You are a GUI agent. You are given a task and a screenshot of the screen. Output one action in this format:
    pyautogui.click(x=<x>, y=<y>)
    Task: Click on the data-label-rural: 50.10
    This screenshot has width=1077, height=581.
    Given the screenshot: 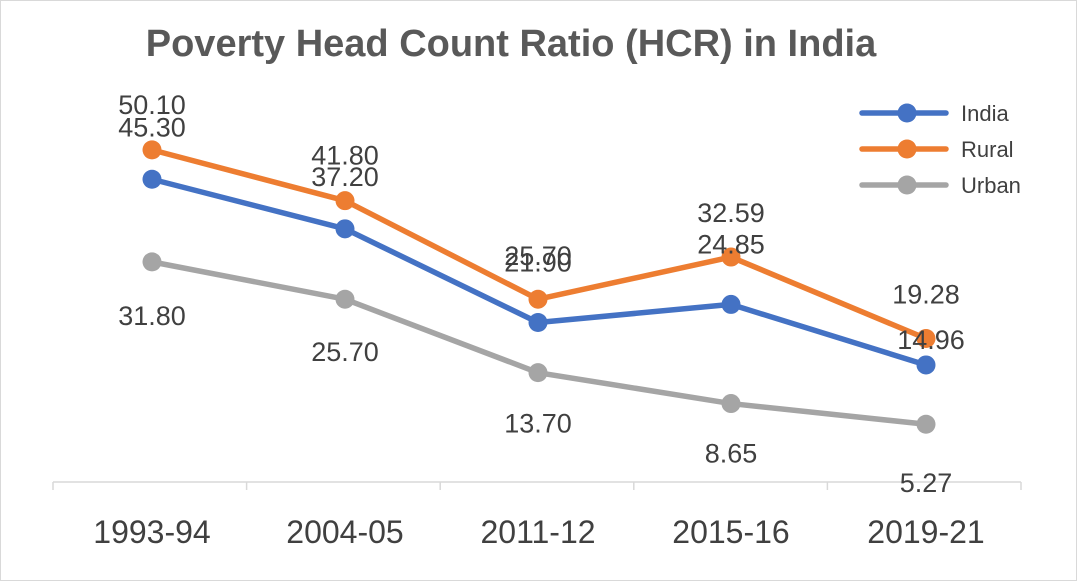 What is the action you would take?
    pyautogui.click(x=152, y=105)
    